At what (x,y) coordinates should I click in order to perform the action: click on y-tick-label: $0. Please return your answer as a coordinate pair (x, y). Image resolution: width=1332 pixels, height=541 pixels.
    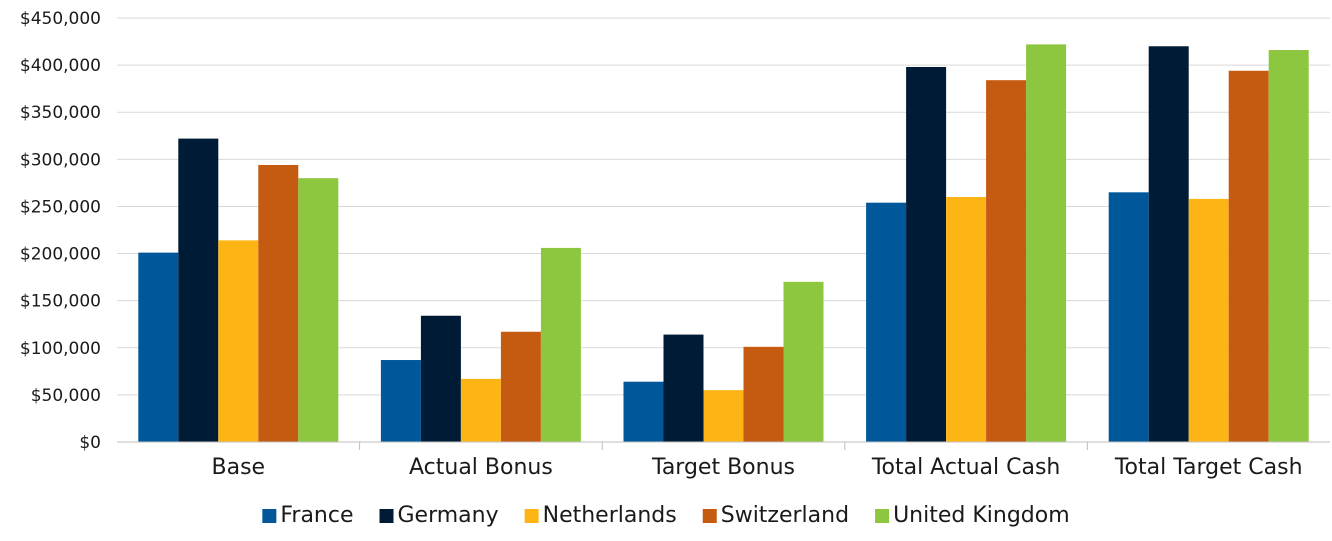
    Looking at the image, I should click on (90, 443).